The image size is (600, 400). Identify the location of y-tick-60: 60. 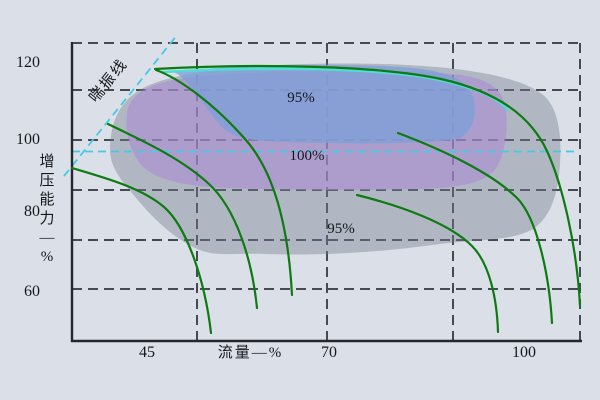
(32, 291).